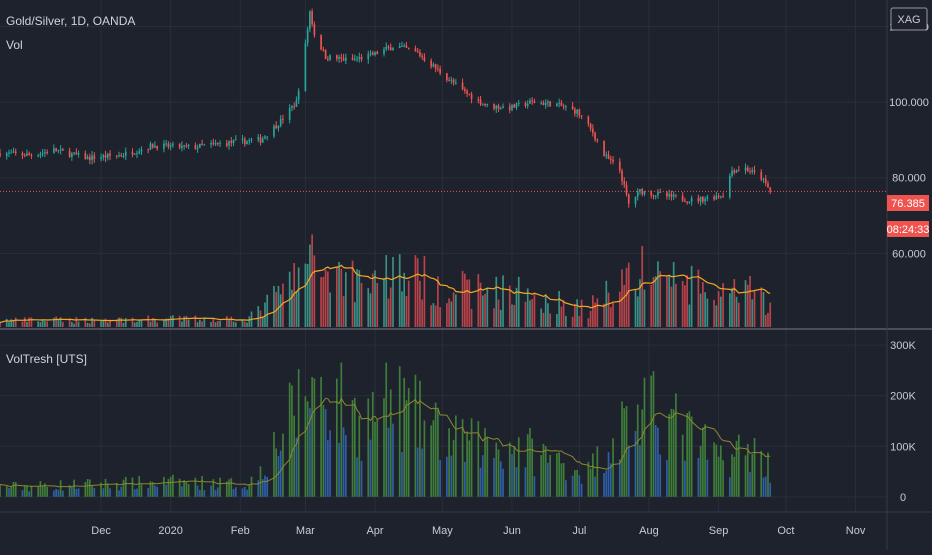 The image size is (932, 555). I want to click on time-tick-label: Mar, so click(305, 531).